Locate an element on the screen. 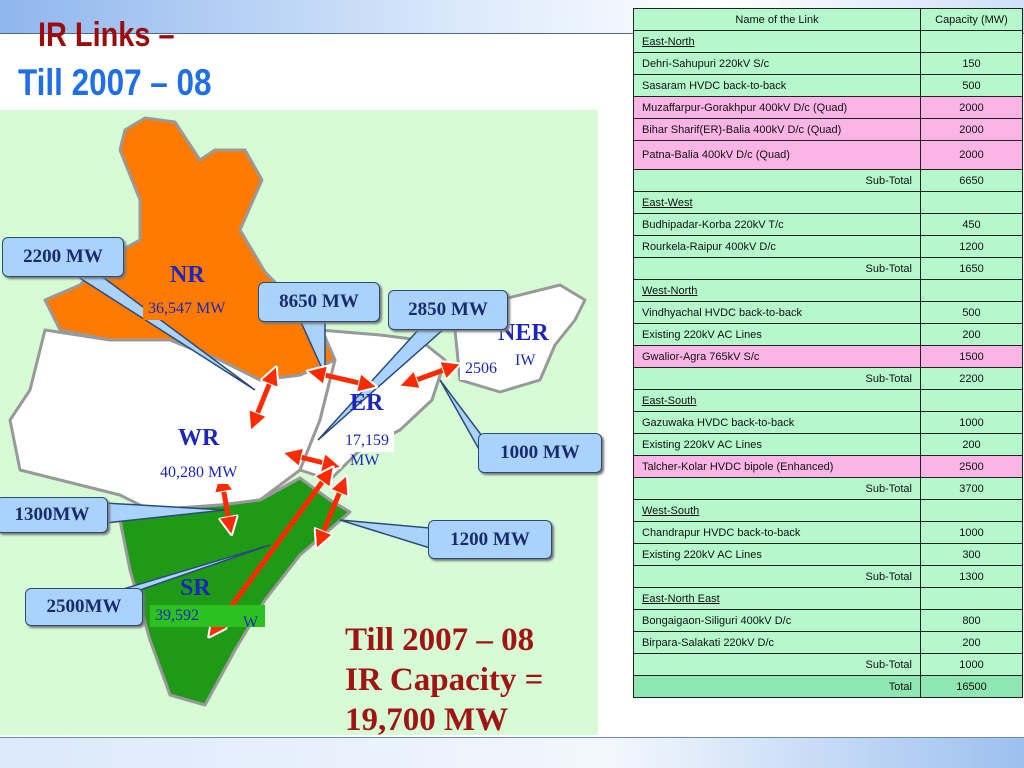 The height and width of the screenshot is (768, 1024). link-name-cell: Chandrapur HVDC back-to-back is located at coordinates (777, 532).